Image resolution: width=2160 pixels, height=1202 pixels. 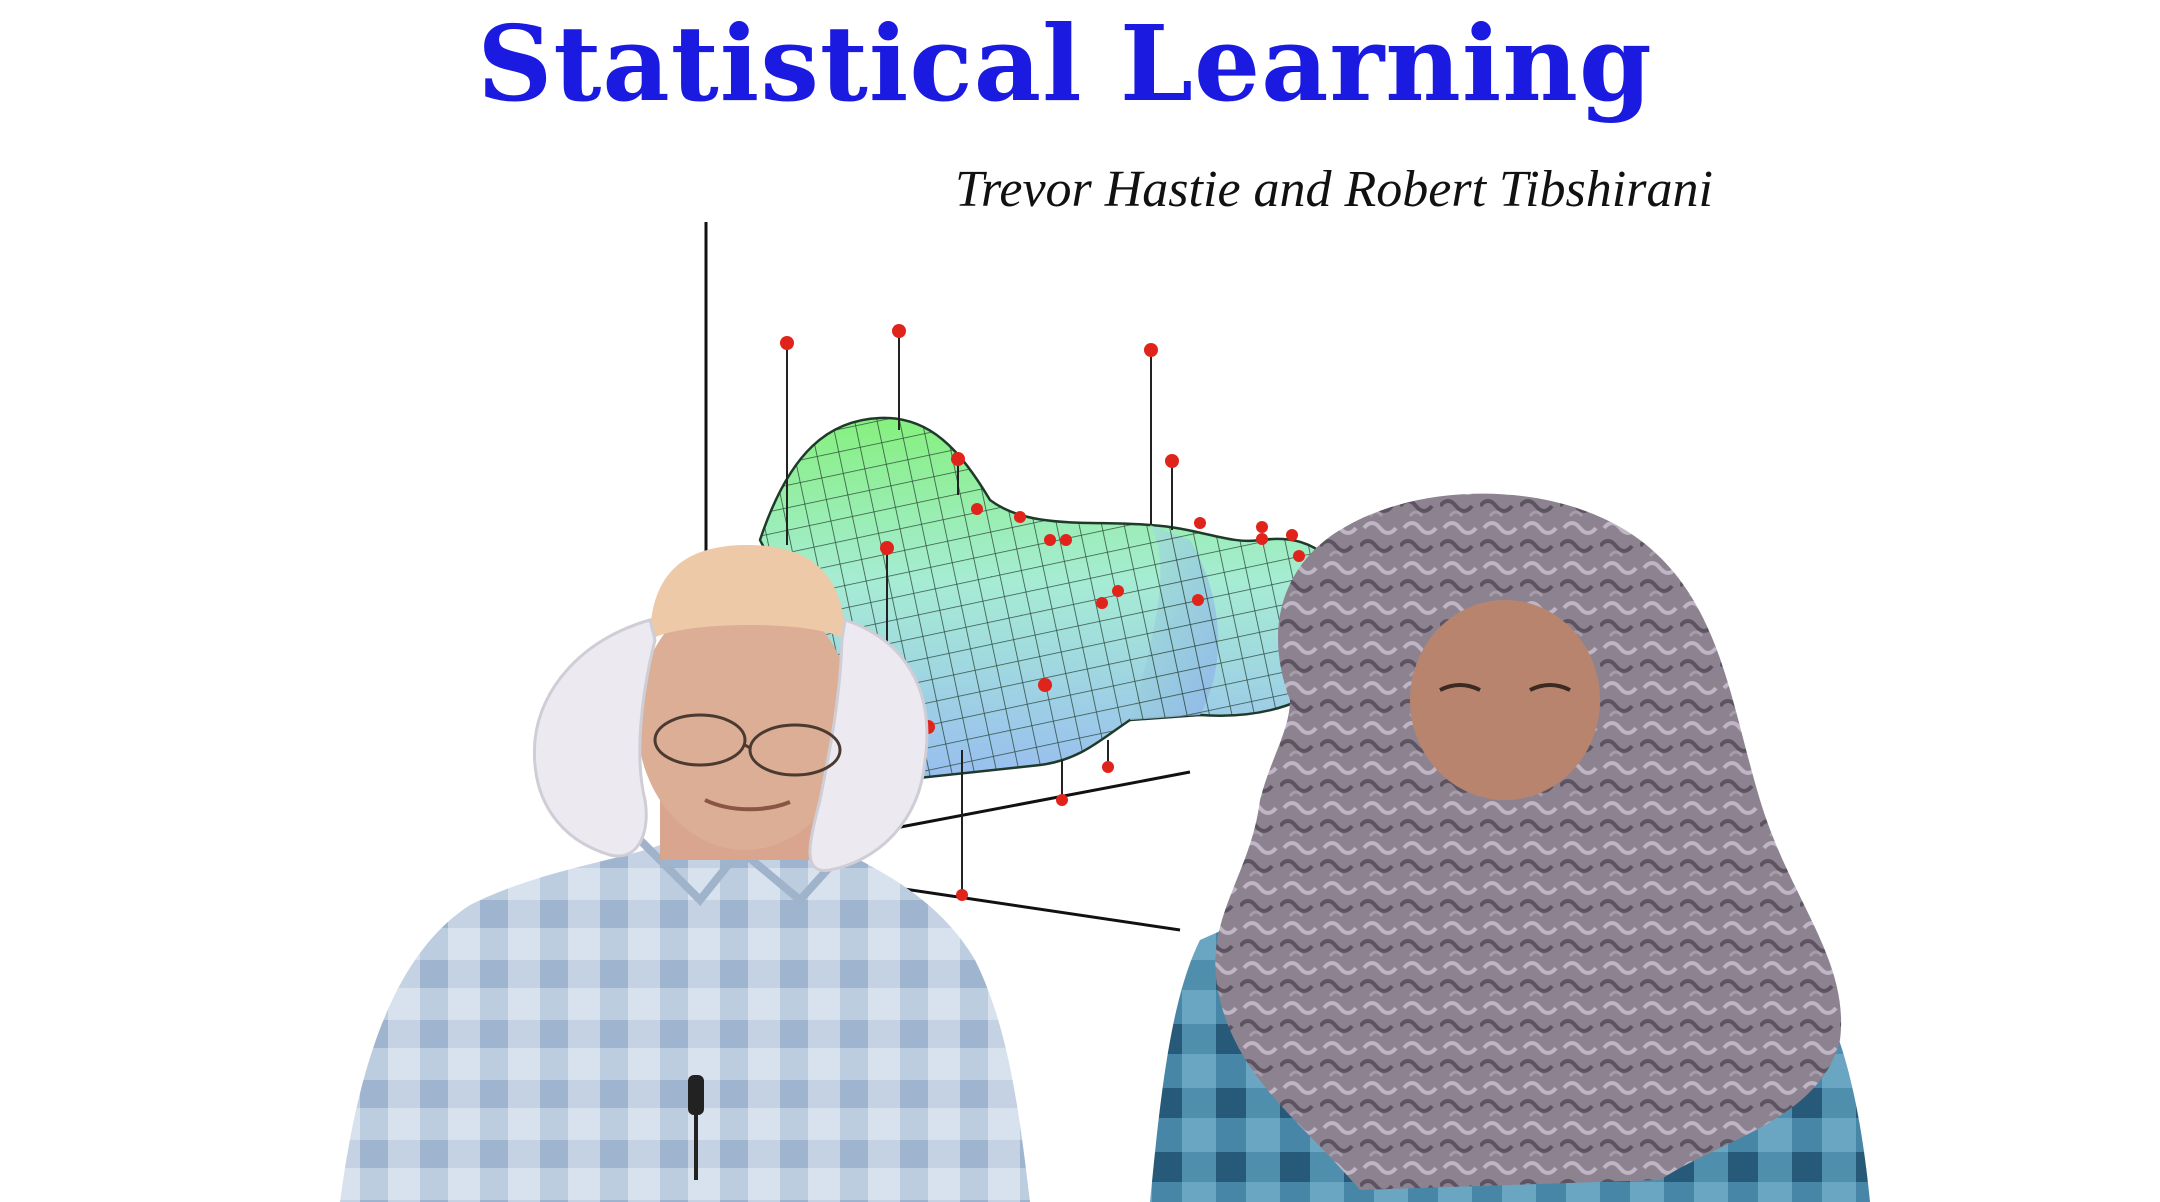 What do you see at coordinates (747, 592) in the screenshot?
I see `person-left-bald-cap` at bounding box center [747, 592].